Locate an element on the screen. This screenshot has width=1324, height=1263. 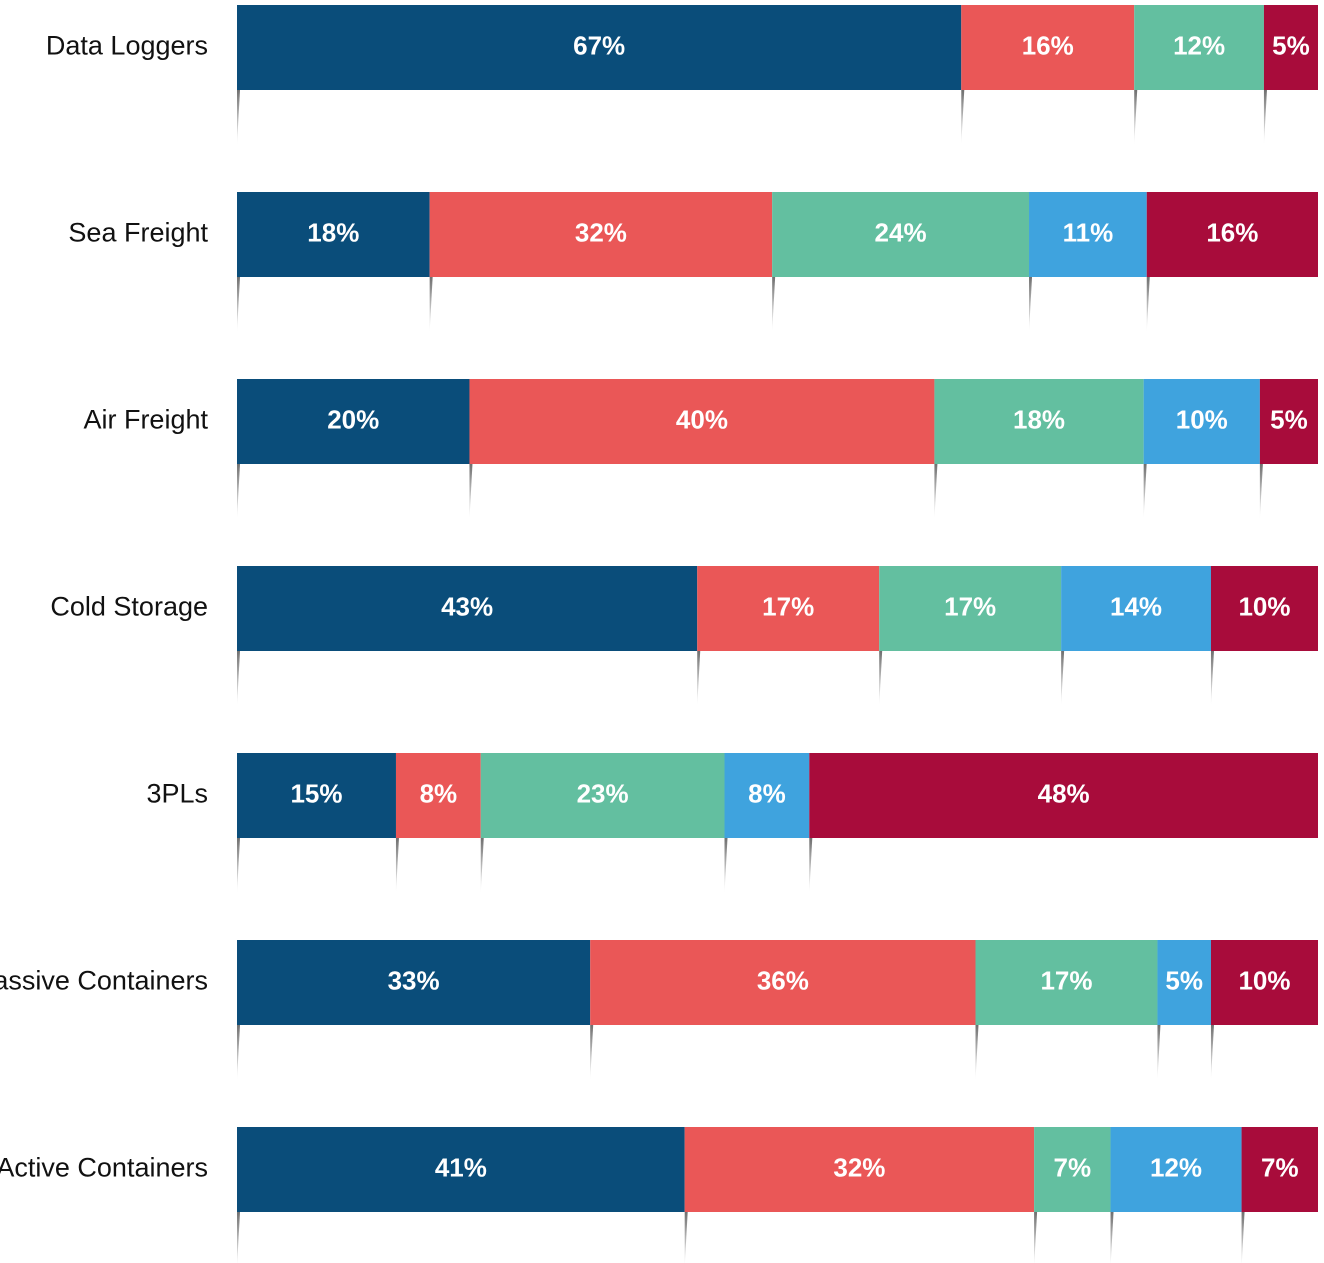
value-label: 14% is located at coordinates (1136, 606).